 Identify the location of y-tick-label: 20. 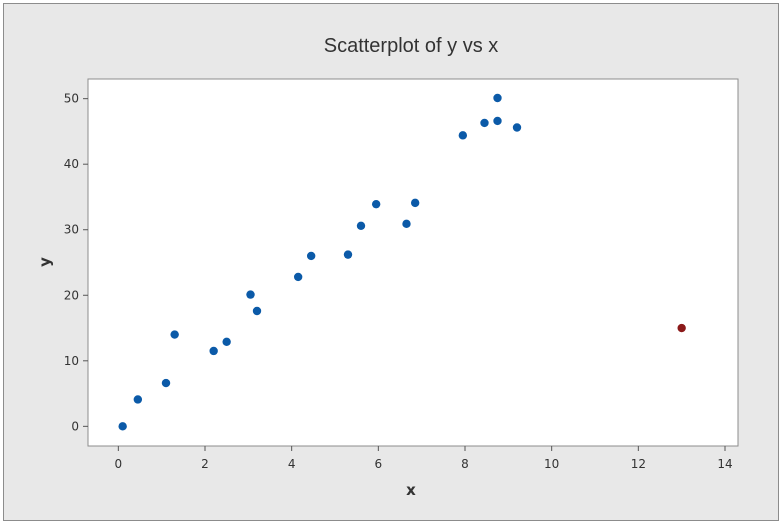
(71, 295).